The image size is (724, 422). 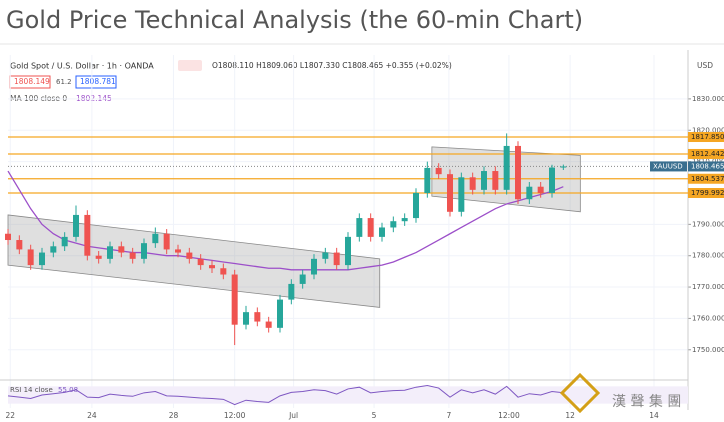 What do you see at coordinates (708, 224) in the screenshot?
I see `y-tick-label: 1790.000` at bounding box center [708, 224].